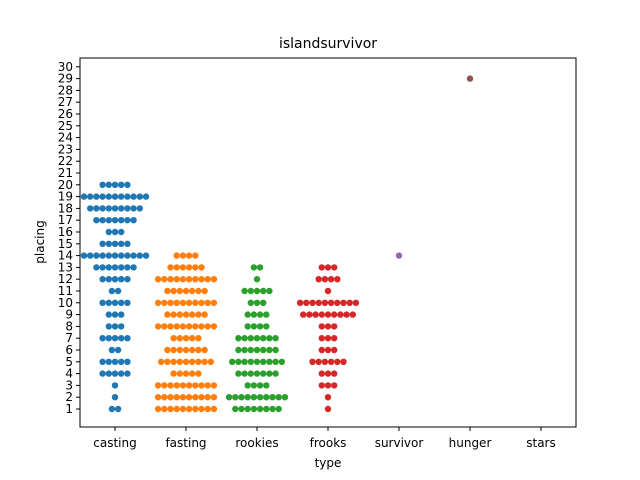 Image resolution: width=640 pixels, height=480 pixels. What do you see at coordinates (69, 385) in the screenshot?
I see `y-tick-label-3: 3` at bounding box center [69, 385].